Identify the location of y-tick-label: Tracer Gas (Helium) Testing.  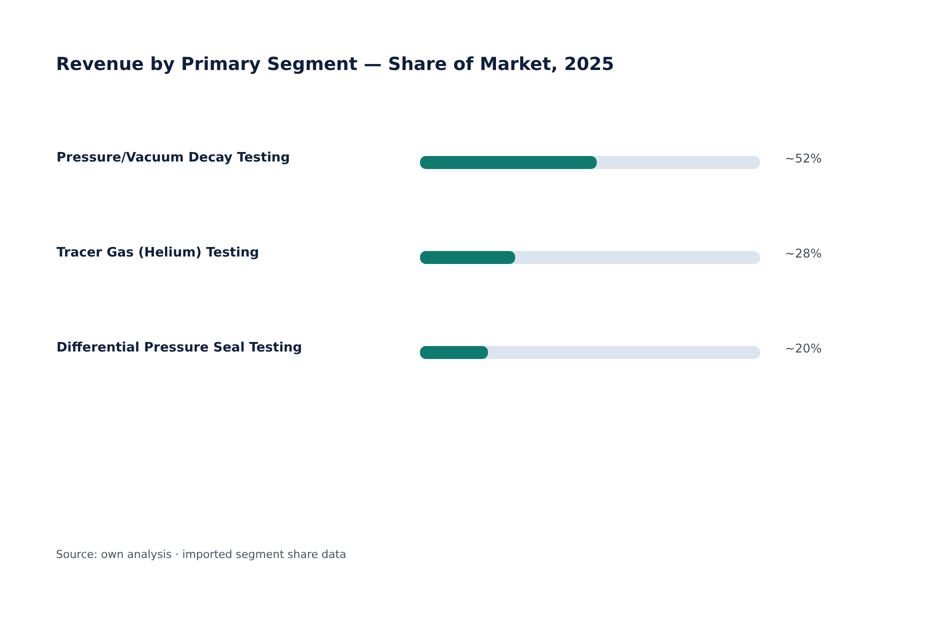
(158, 253).